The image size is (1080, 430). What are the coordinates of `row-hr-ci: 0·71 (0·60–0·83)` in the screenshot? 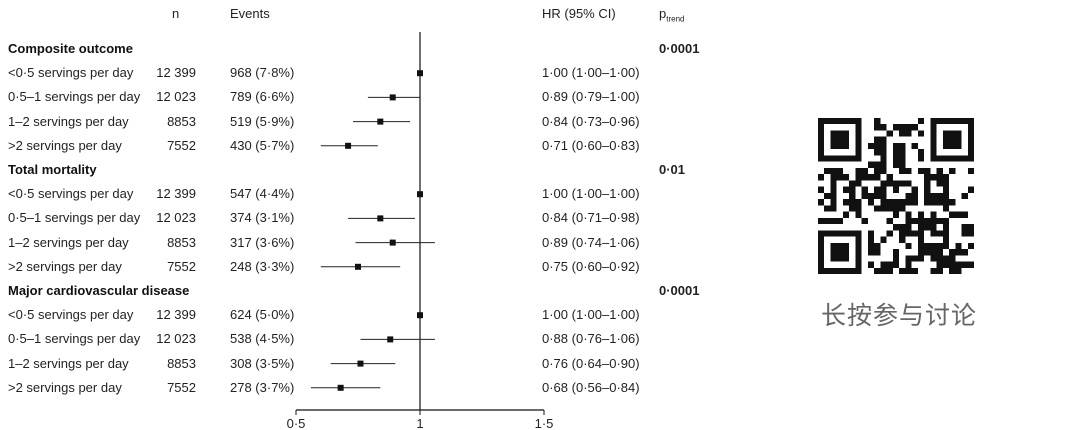 It's located at (591, 145).